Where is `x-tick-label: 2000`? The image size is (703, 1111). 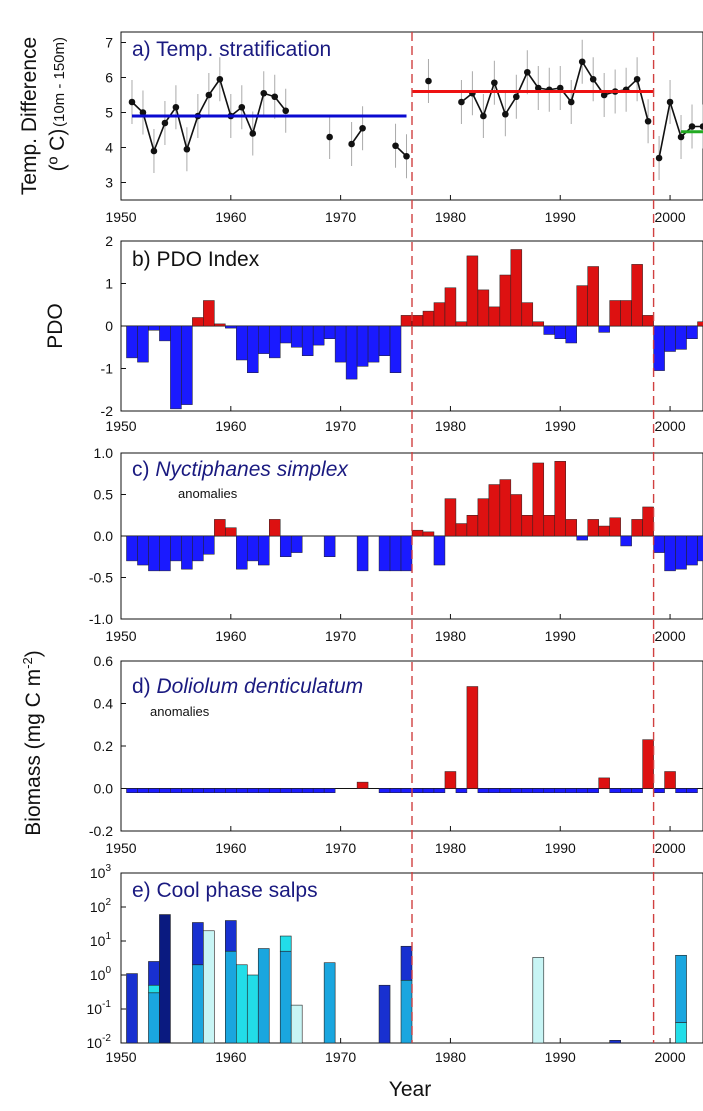
x-tick-label: 2000 is located at coordinates (669, 217).